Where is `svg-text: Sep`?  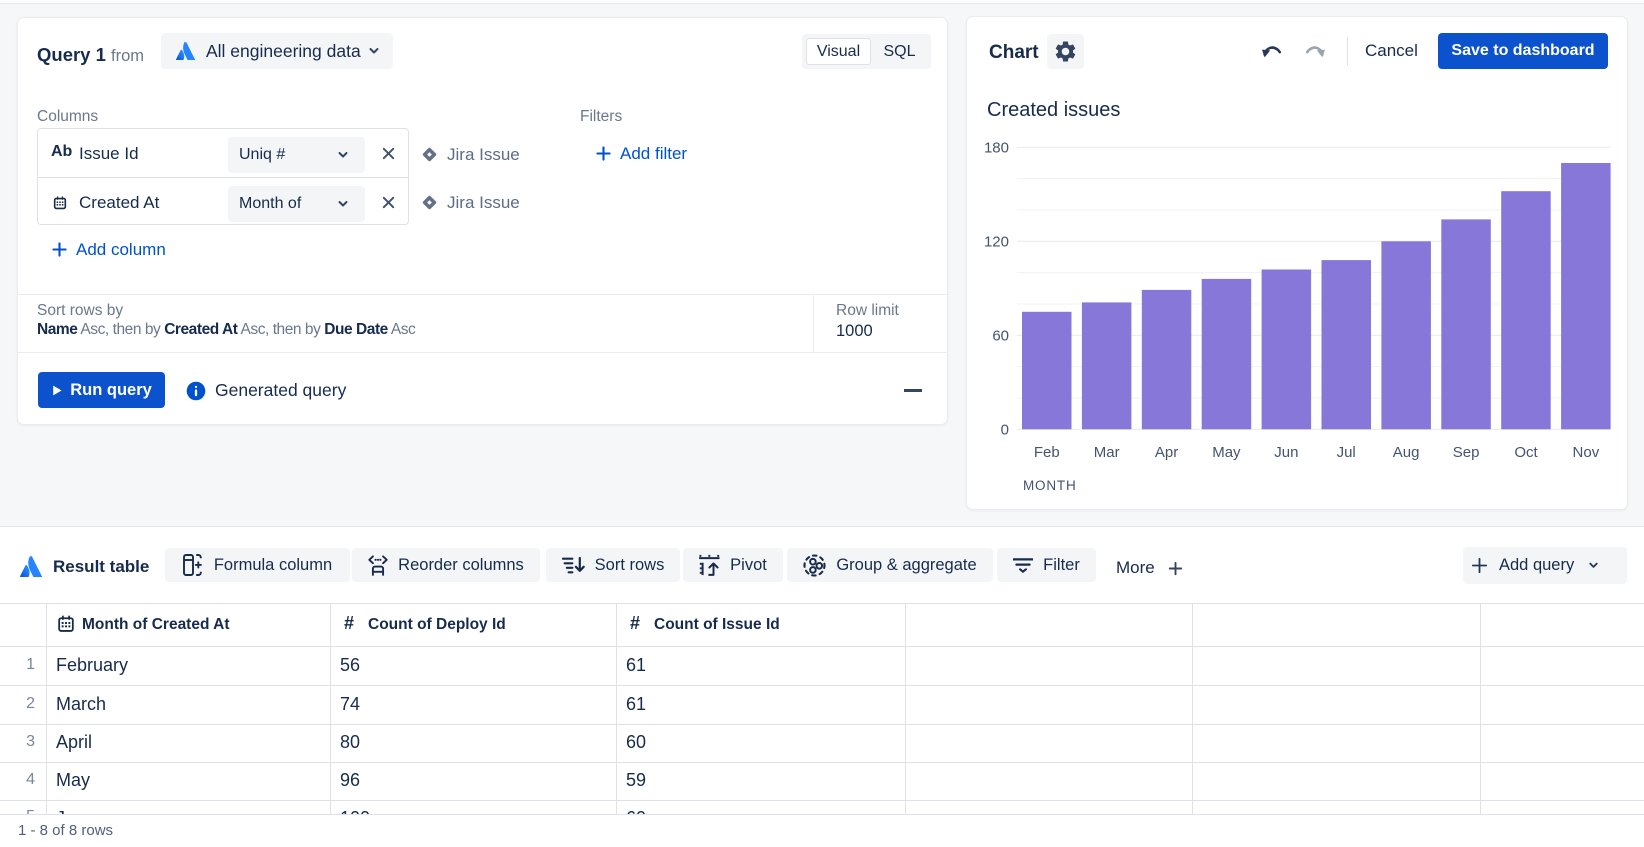
svg-text: Sep is located at coordinates (1466, 452).